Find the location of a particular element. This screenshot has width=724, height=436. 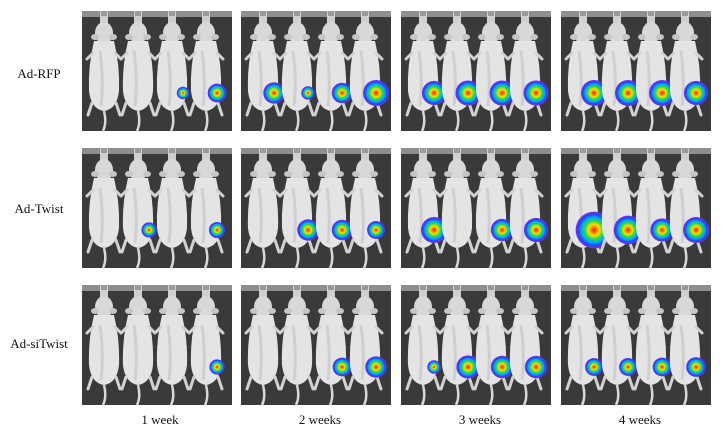

imaging-panel-r1-c1 is located at coordinates (157, 71).